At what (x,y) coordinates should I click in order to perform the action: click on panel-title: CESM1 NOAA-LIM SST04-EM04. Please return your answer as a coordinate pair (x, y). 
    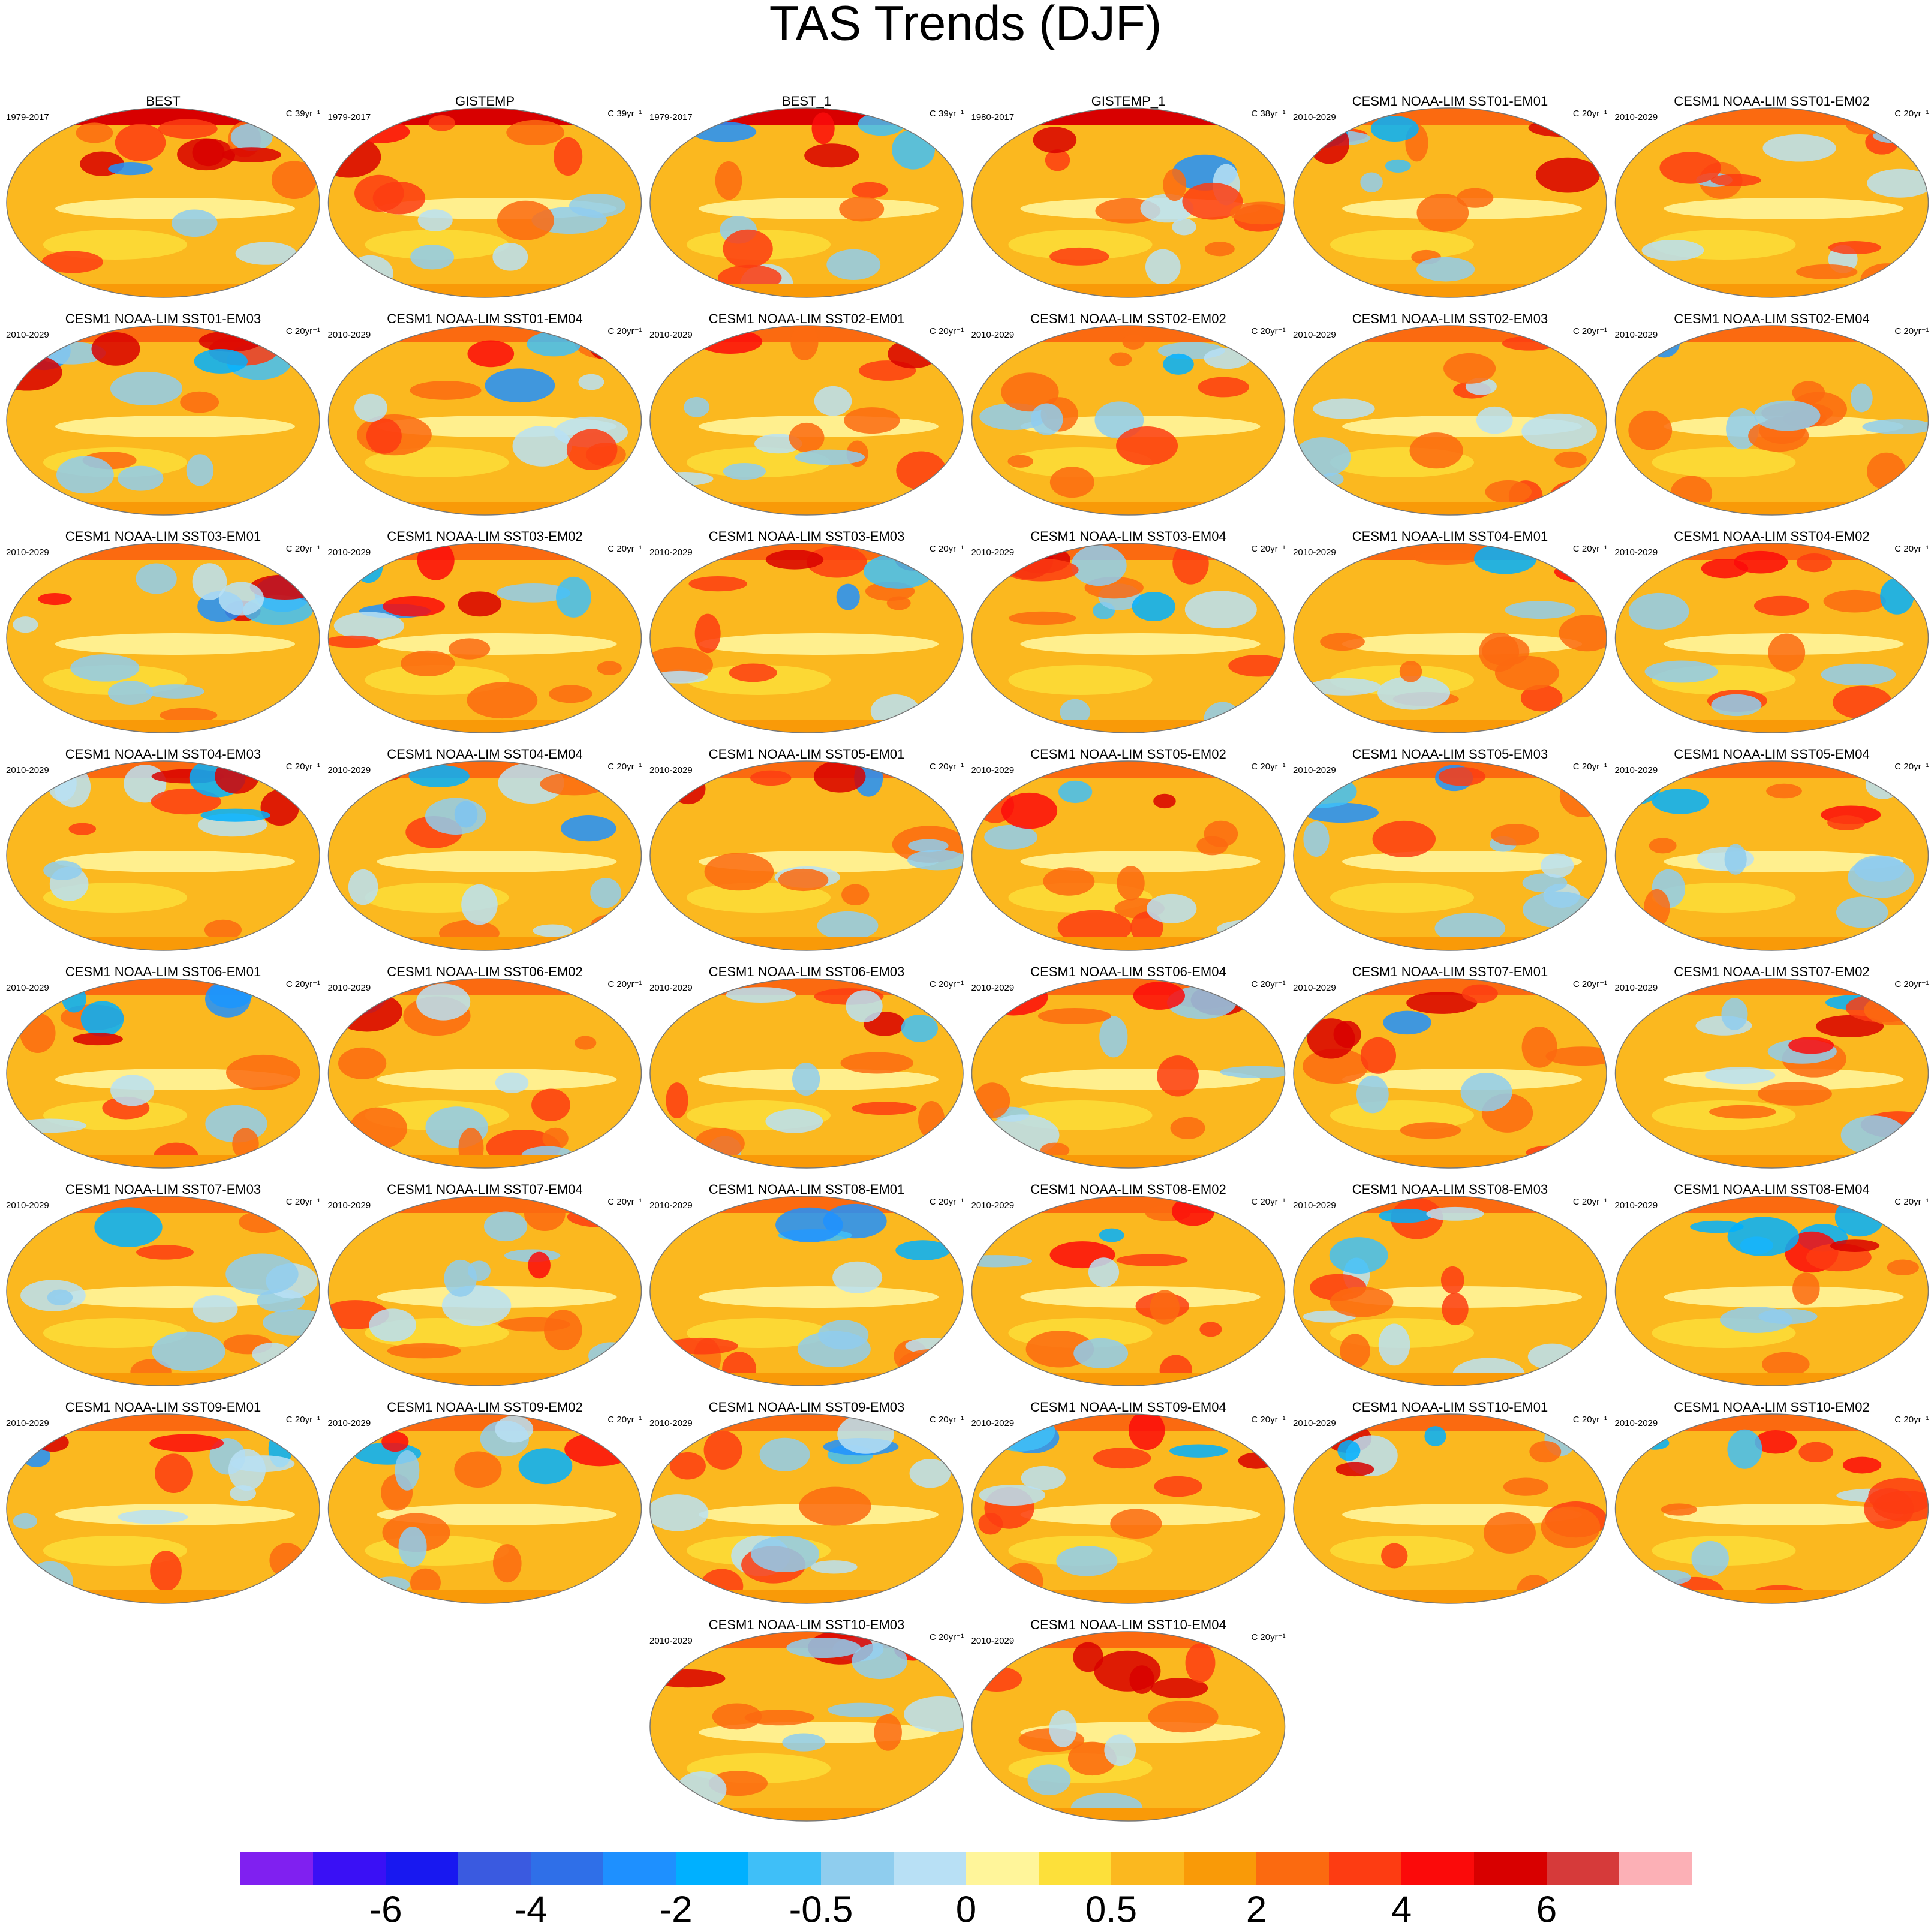
    Looking at the image, I should click on (484, 754).